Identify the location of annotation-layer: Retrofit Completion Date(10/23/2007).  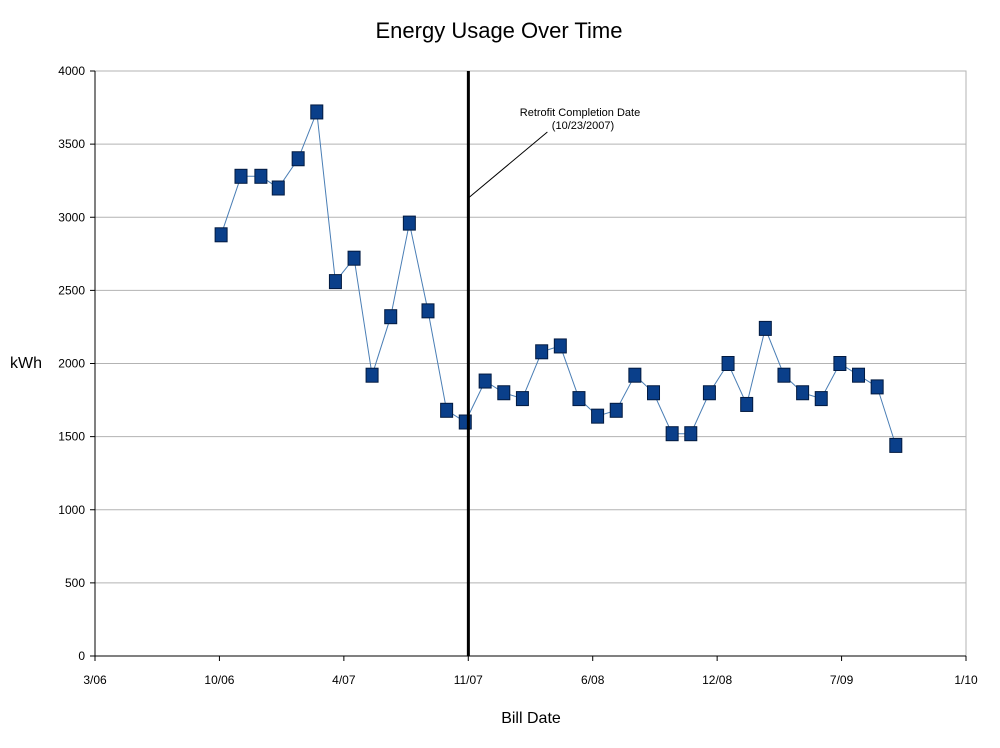
(553, 363).